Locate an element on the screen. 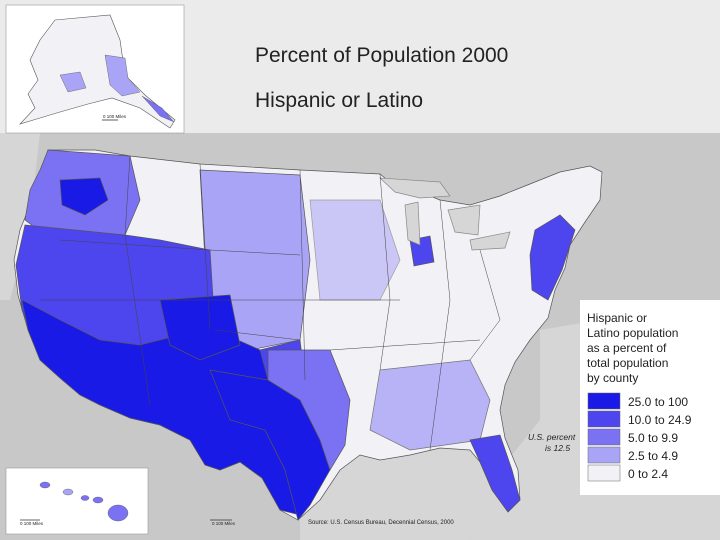  midwest-patches is located at coordinates (355, 250).